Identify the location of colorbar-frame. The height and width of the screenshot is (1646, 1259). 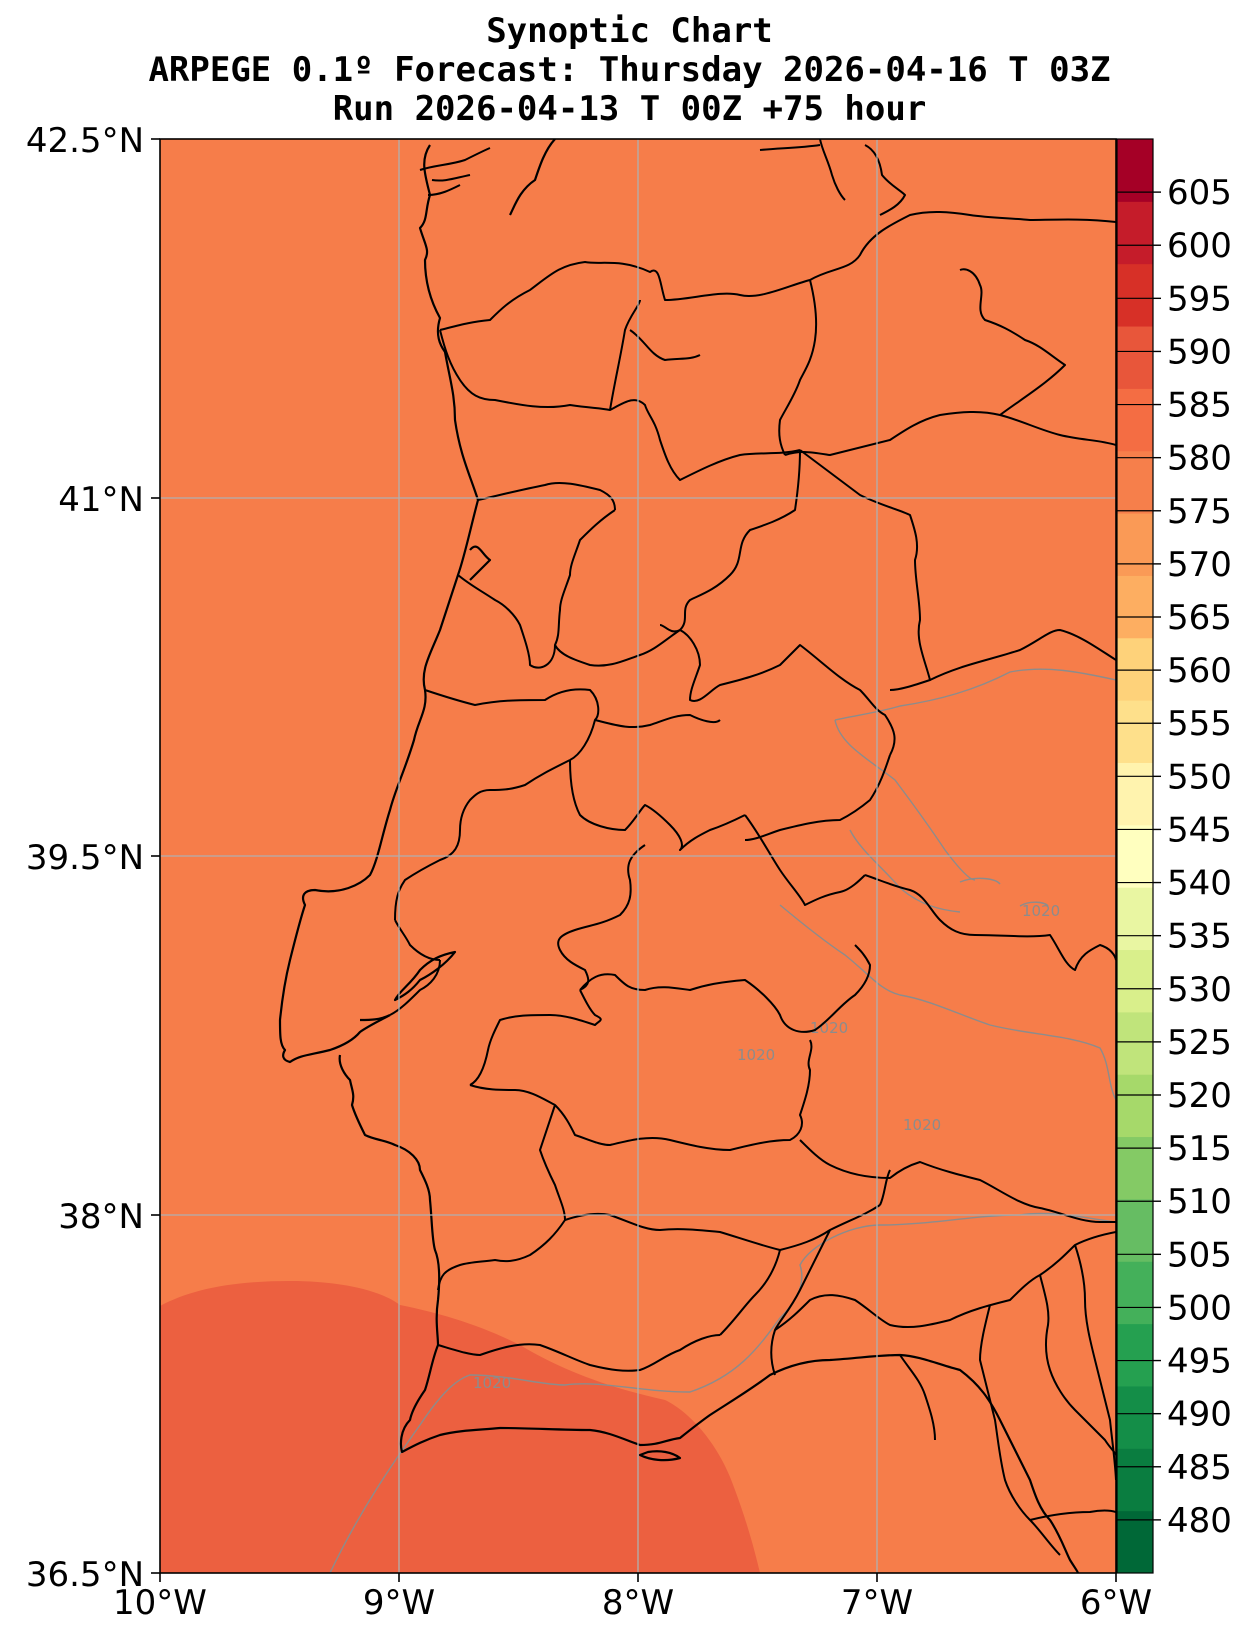
(1135, 856).